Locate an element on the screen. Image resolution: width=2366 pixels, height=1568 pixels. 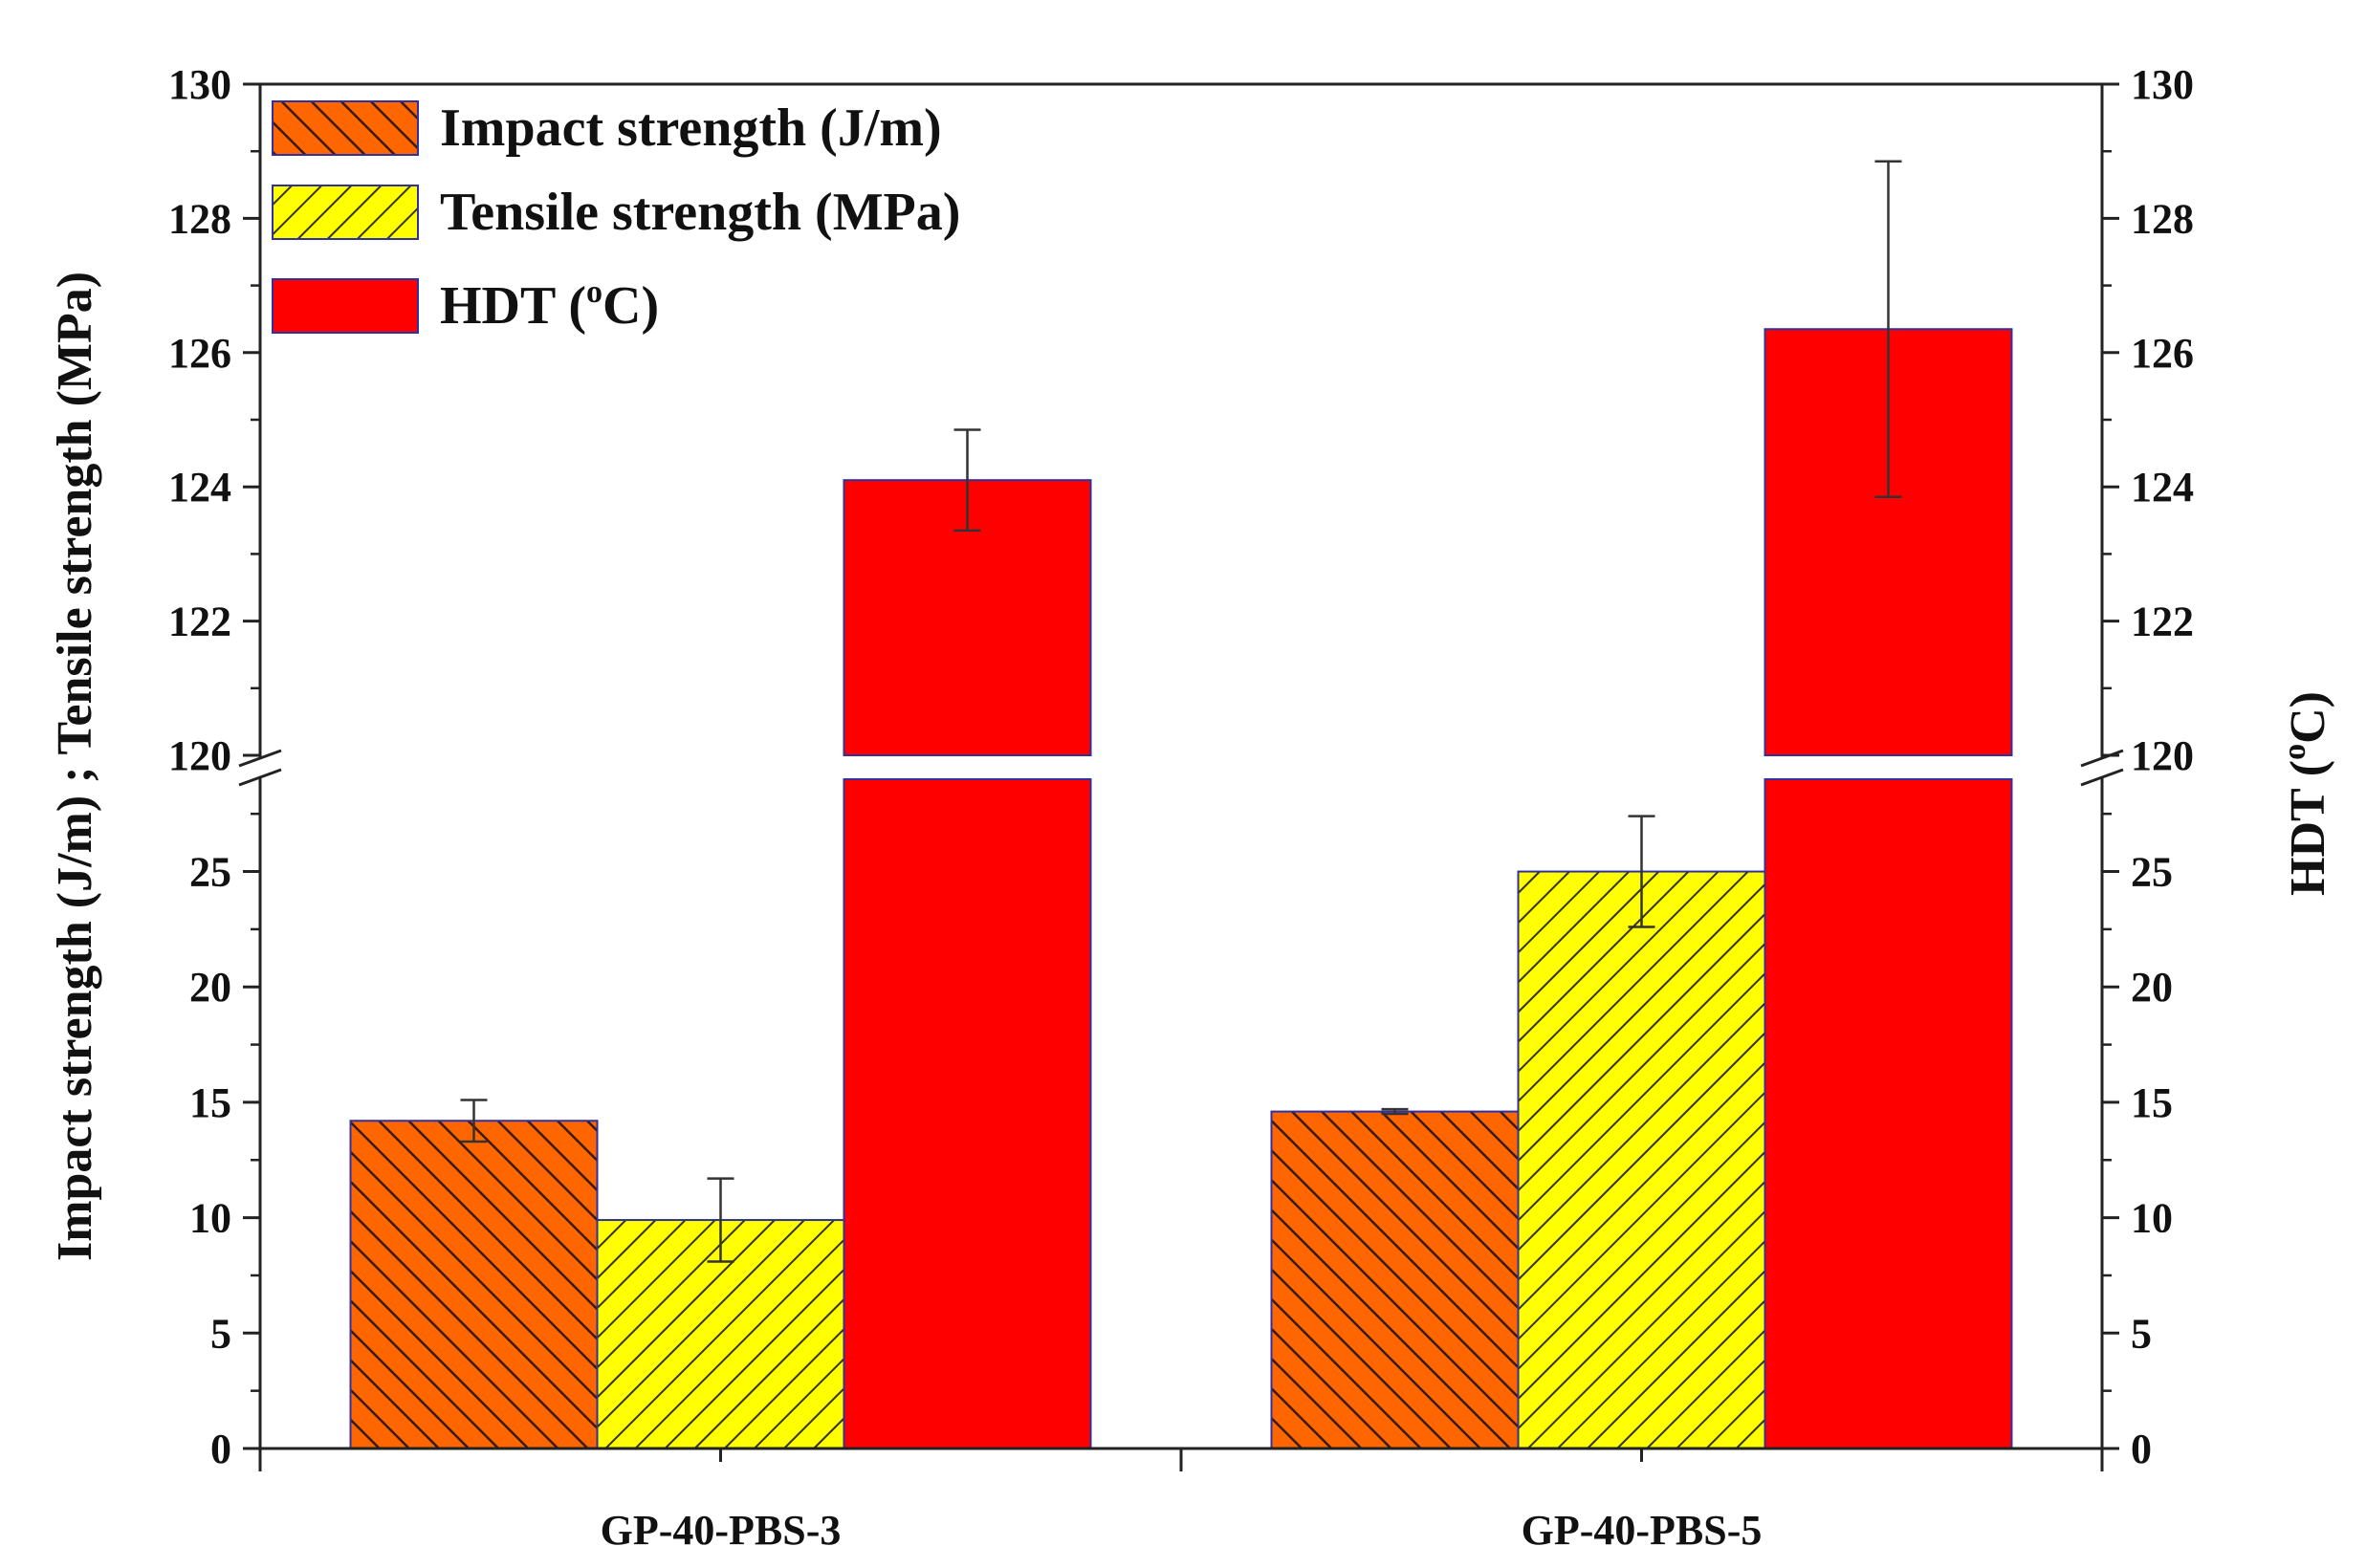
y-tick-label-right: 25 is located at coordinates (2152, 872).